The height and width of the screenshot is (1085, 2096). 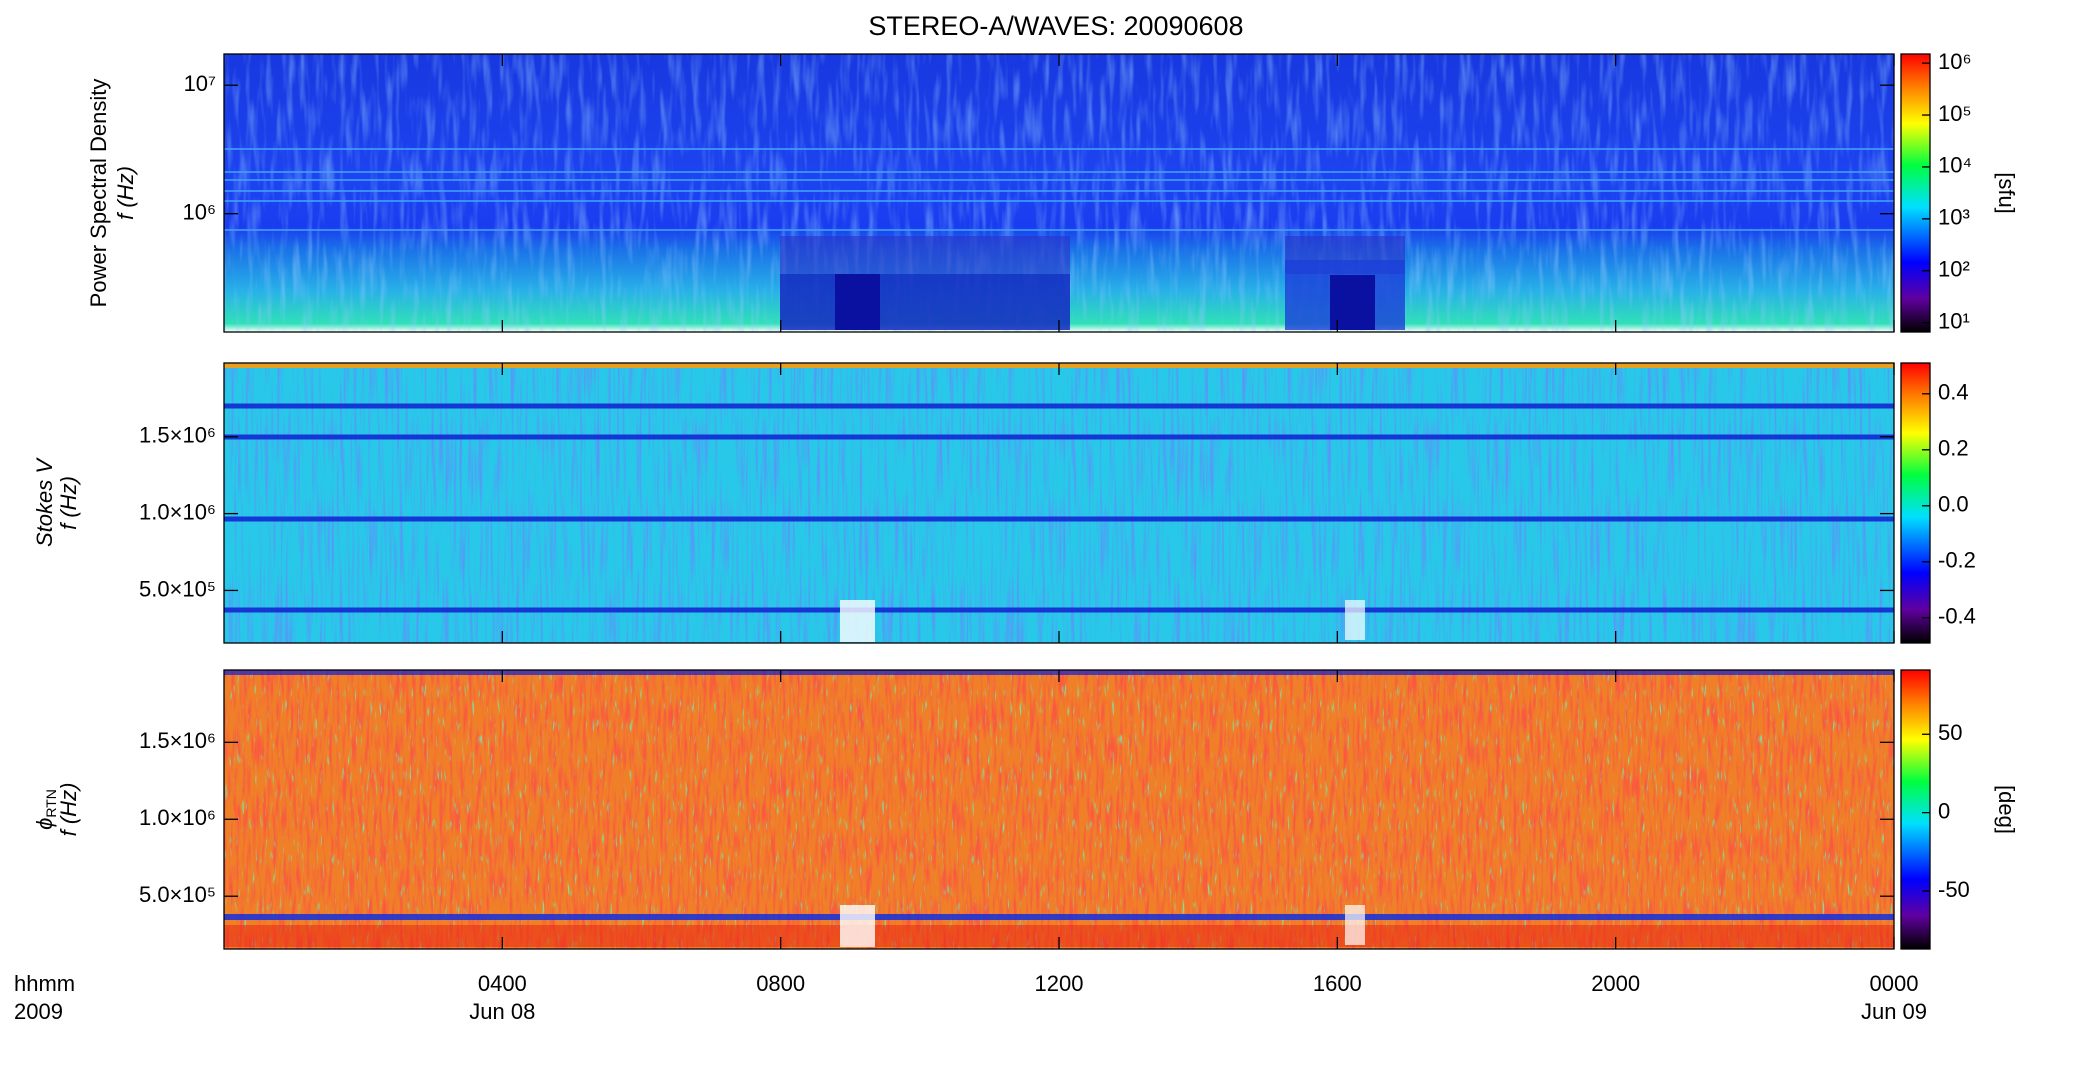 I want to click on colorbar-tick-label: 10⁴, so click(x=1955, y=165).